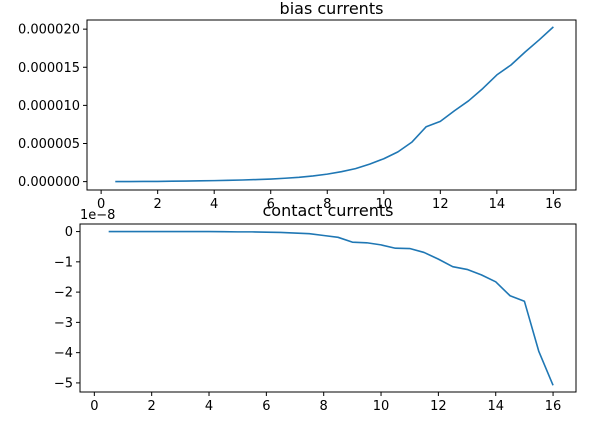  Describe the element at coordinates (63, 323) in the screenshot. I see `contact-y-tick-label: −3` at that location.